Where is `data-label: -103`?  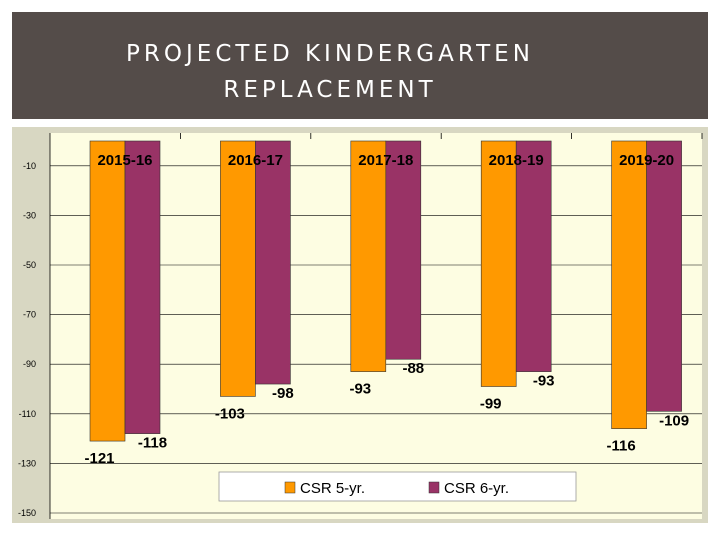
data-label: -103 is located at coordinates (230, 413).